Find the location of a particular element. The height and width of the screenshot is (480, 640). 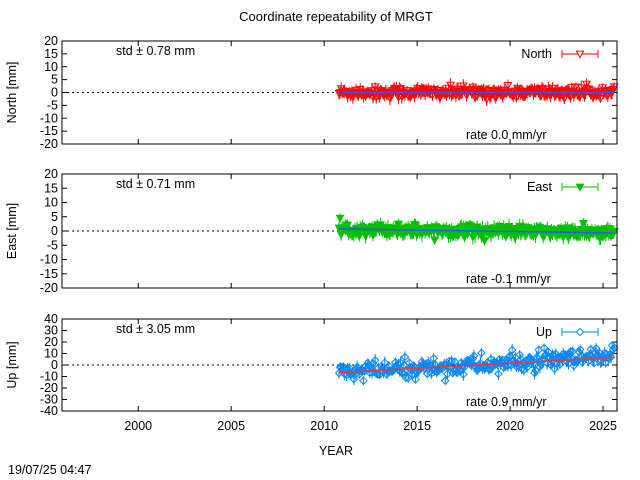

y-tick-label: 30 is located at coordinates (51, 331).